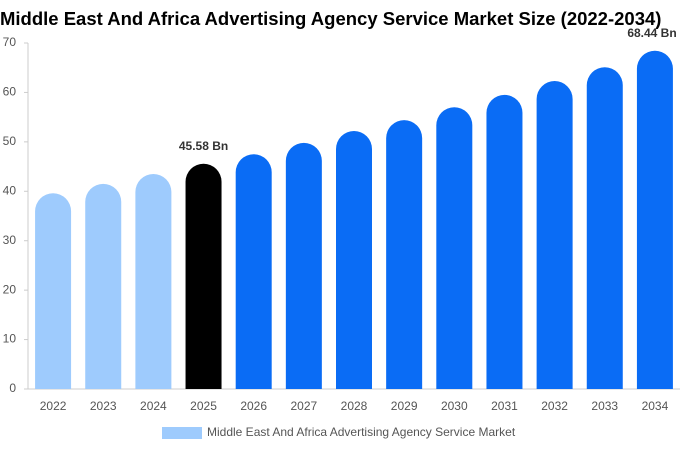 The image size is (680, 450). Describe the element at coordinates (103, 406) in the screenshot. I see `x-tick-label: 2023` at that location.